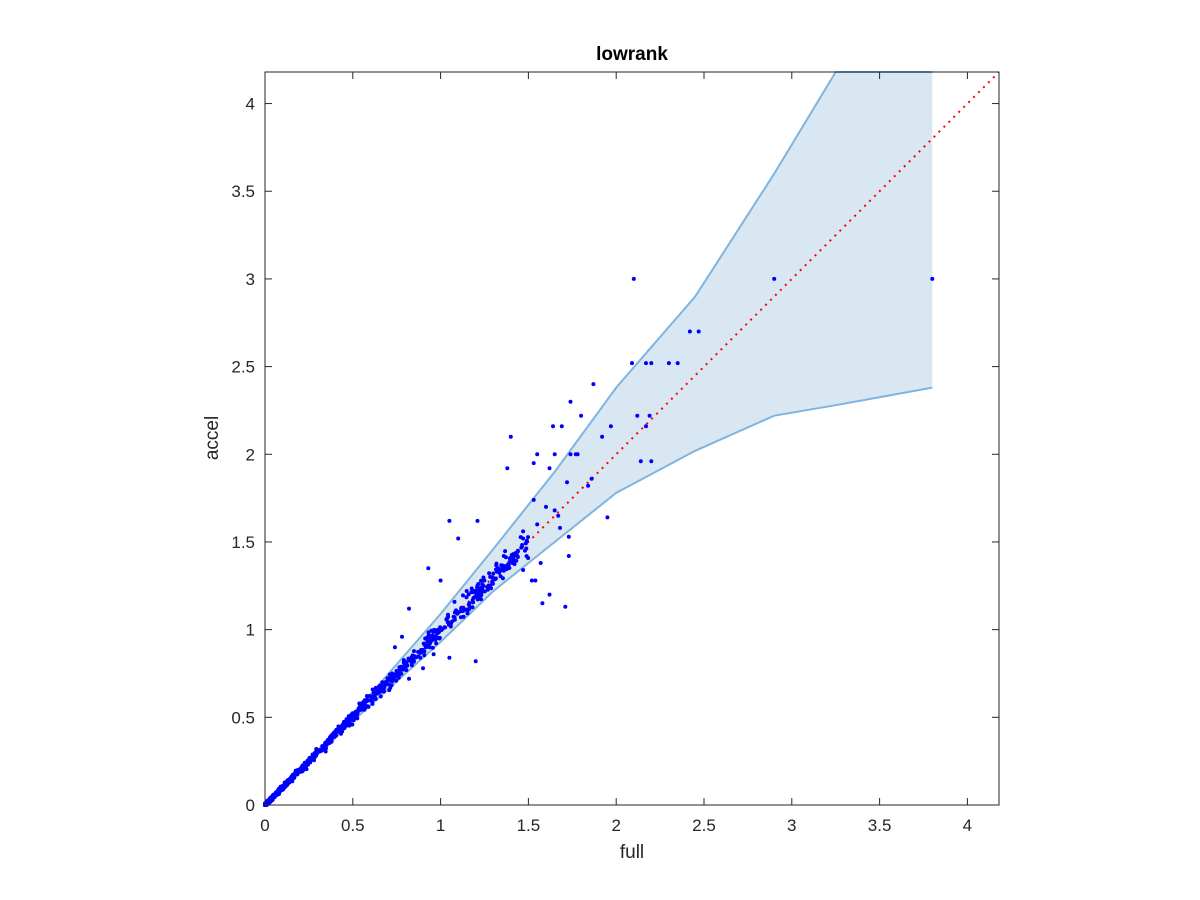 The image size is (1200, 900). What do you see at coordinates (250, 630) in the screenshot?
I see `y-tick-label: 1` at bounding box center [250, 630].